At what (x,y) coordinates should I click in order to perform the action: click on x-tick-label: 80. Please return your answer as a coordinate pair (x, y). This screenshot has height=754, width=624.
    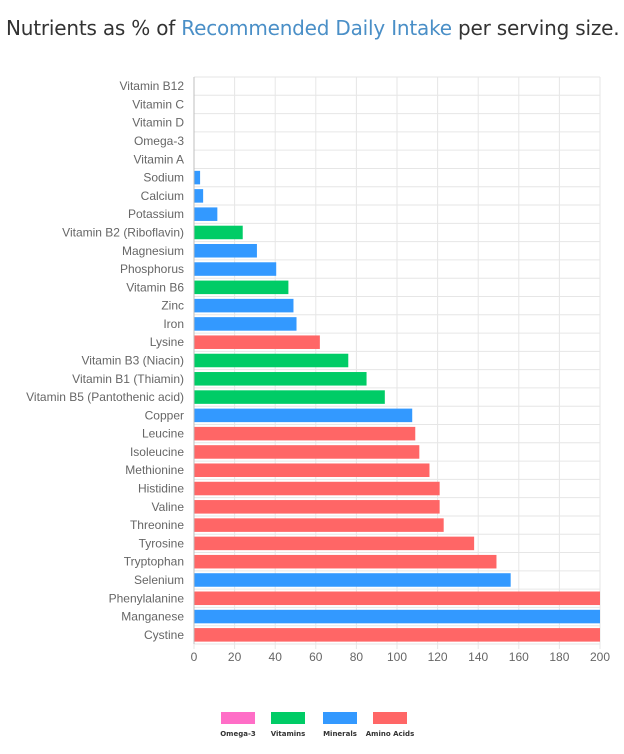
    Looking at the image, I should click on (357, 657).